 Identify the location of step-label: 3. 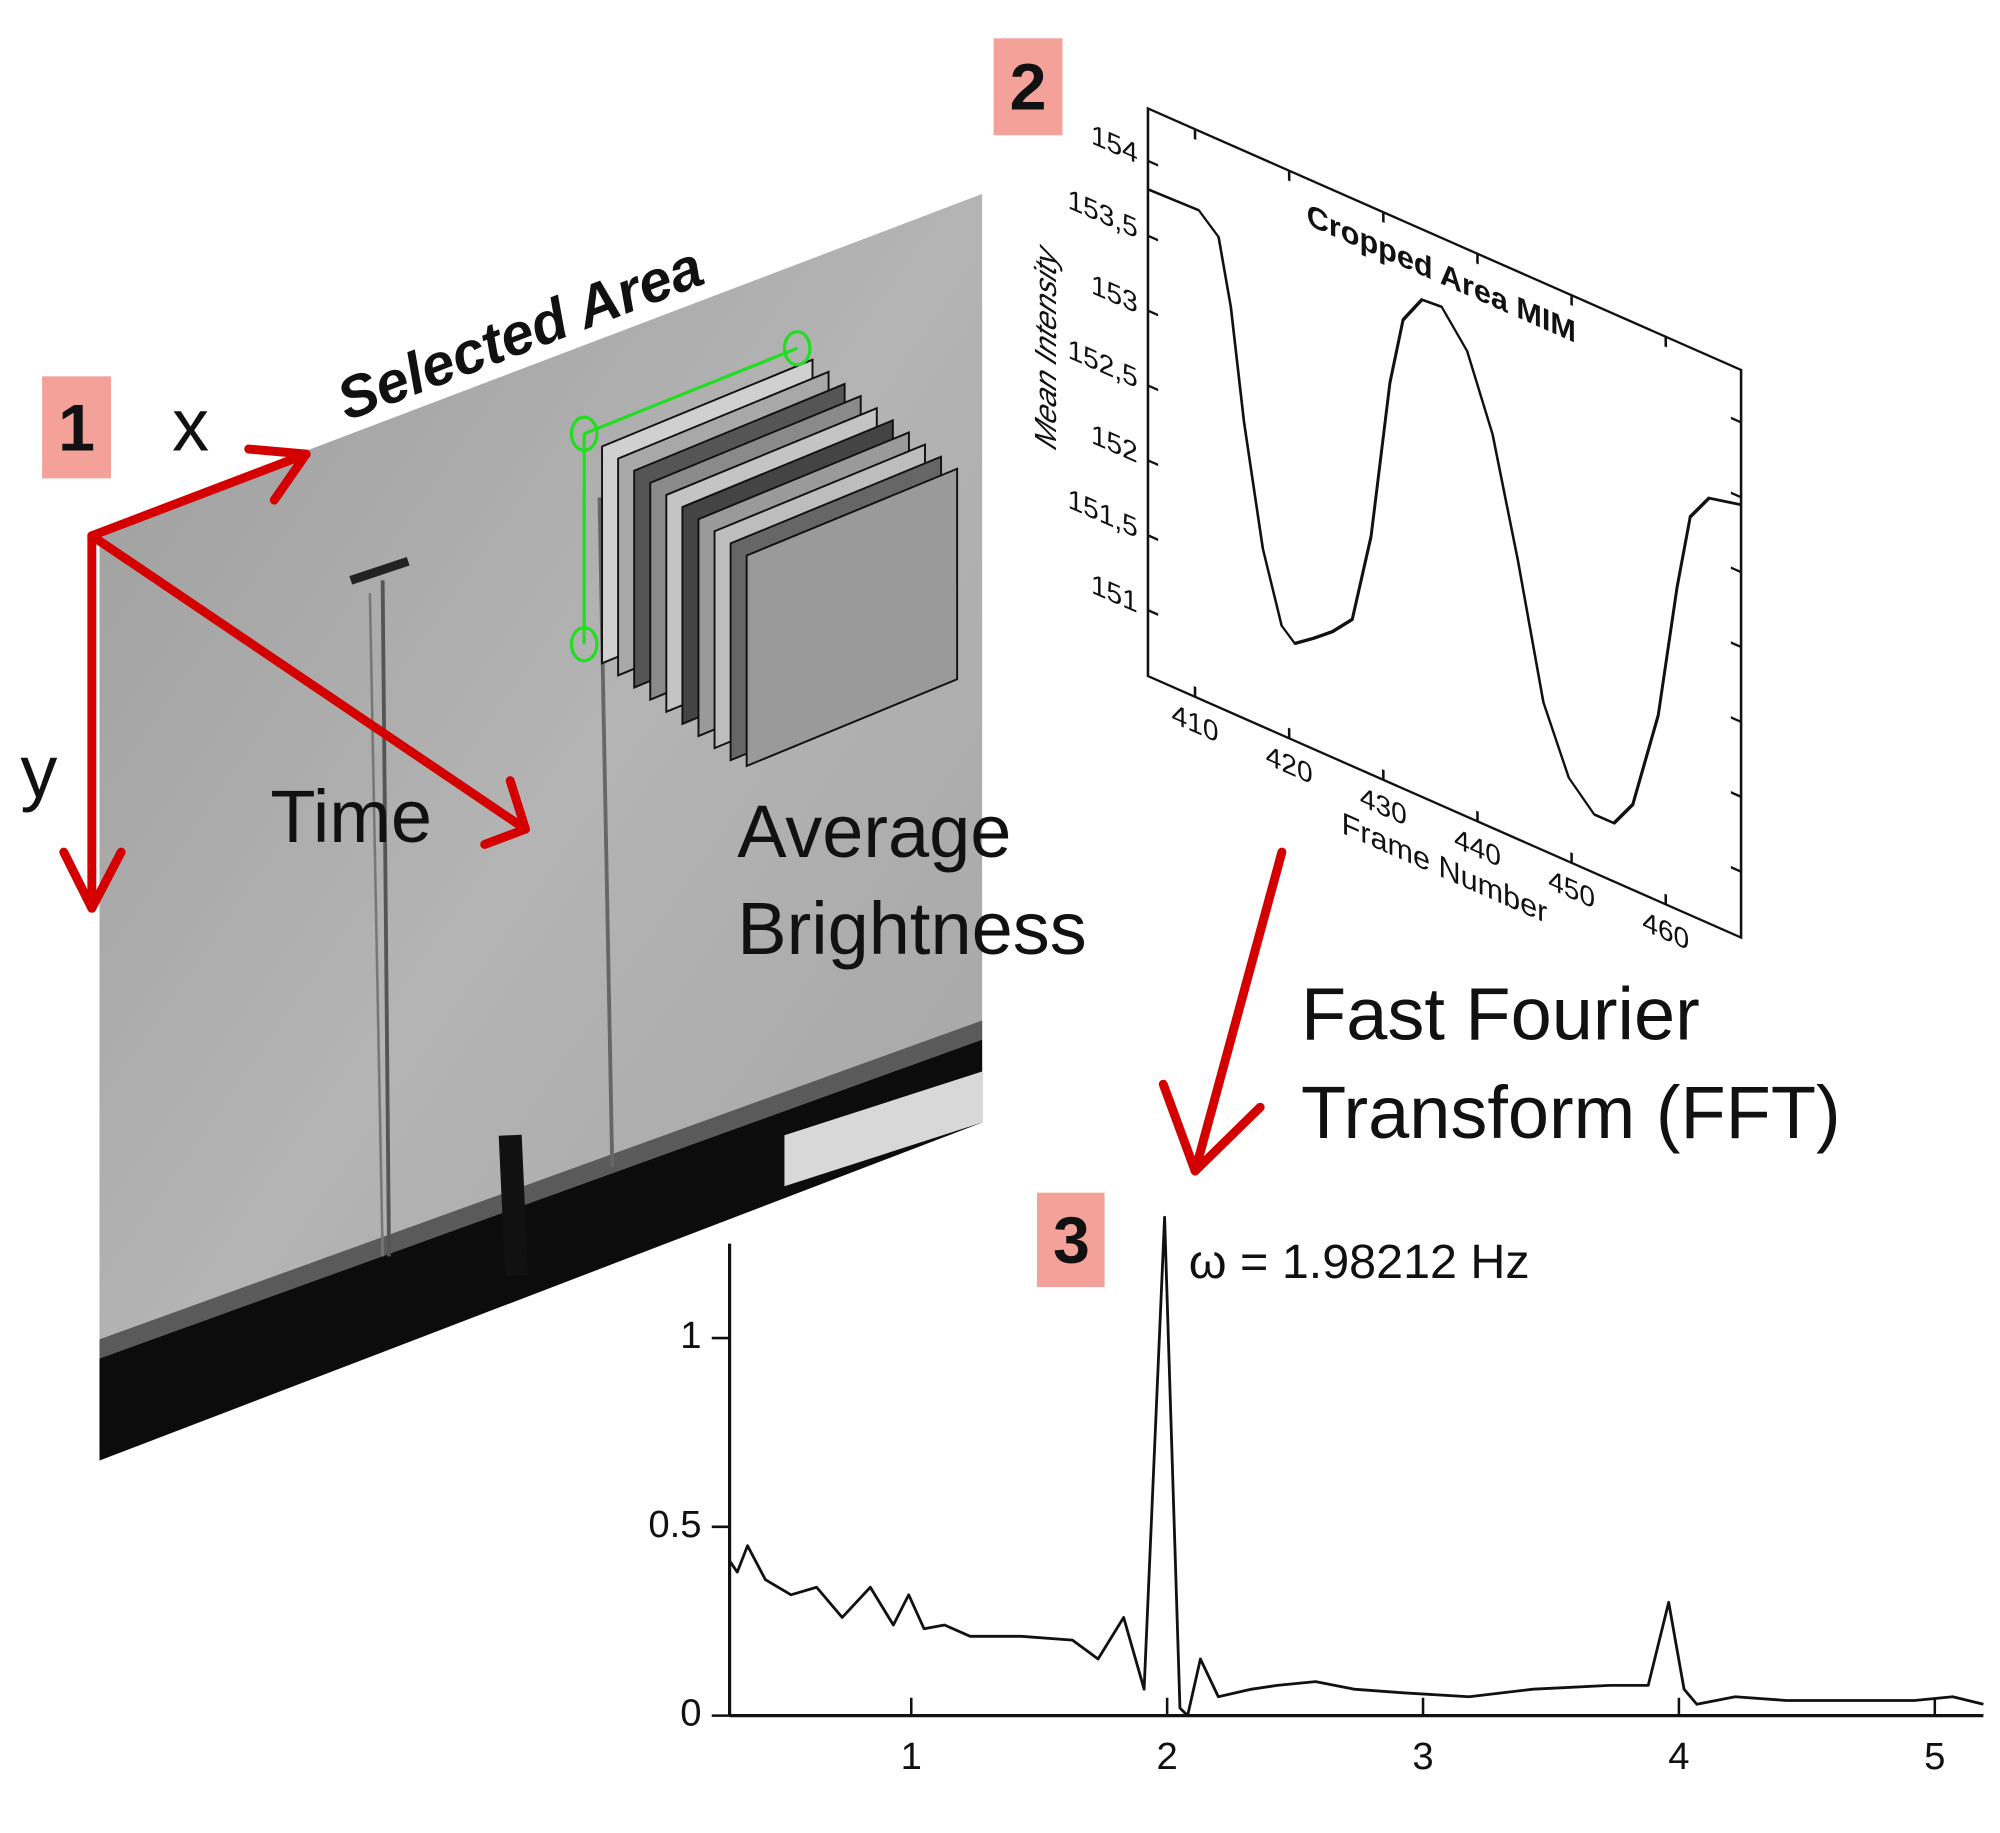
(1071, 1241).